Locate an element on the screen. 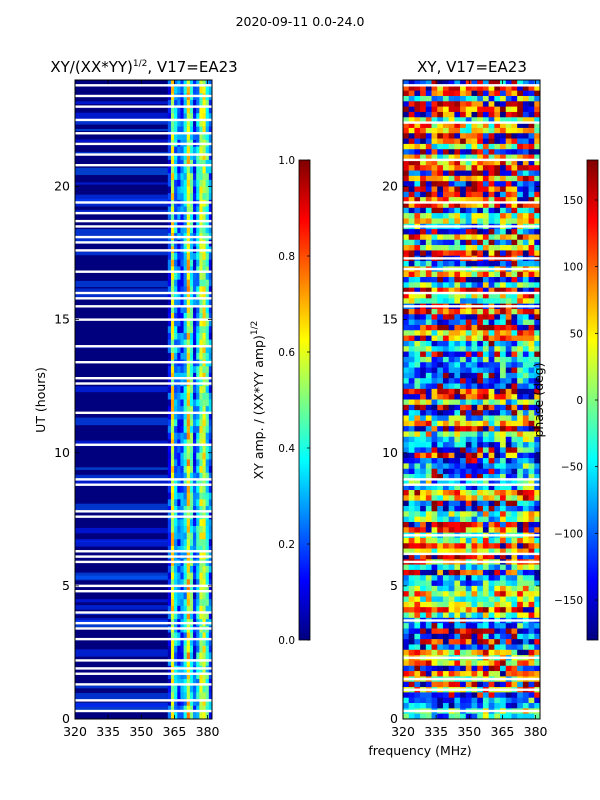 The image size is (600, 800). phase-flagged-row is located at coordinates (471, 657).